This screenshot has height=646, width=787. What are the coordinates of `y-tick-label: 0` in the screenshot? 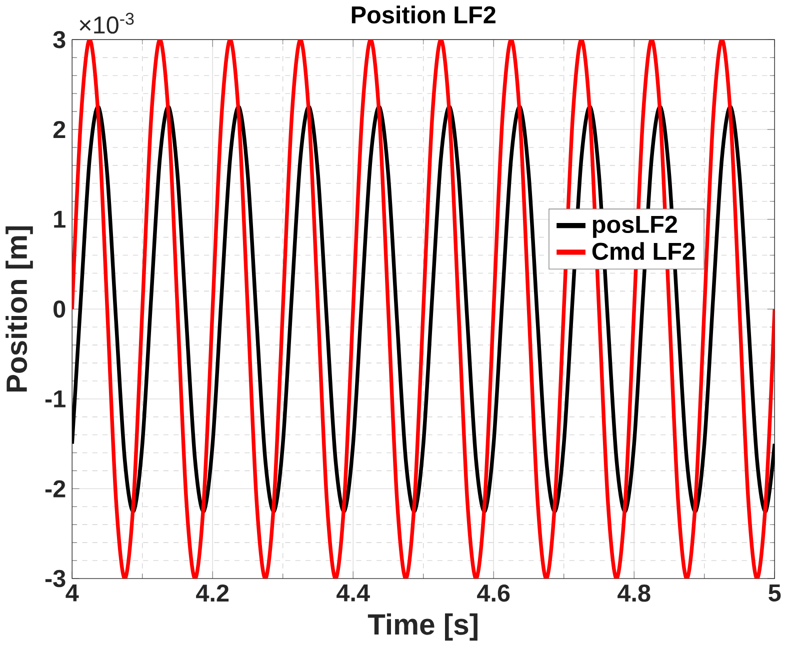 It's located at (60, 309).